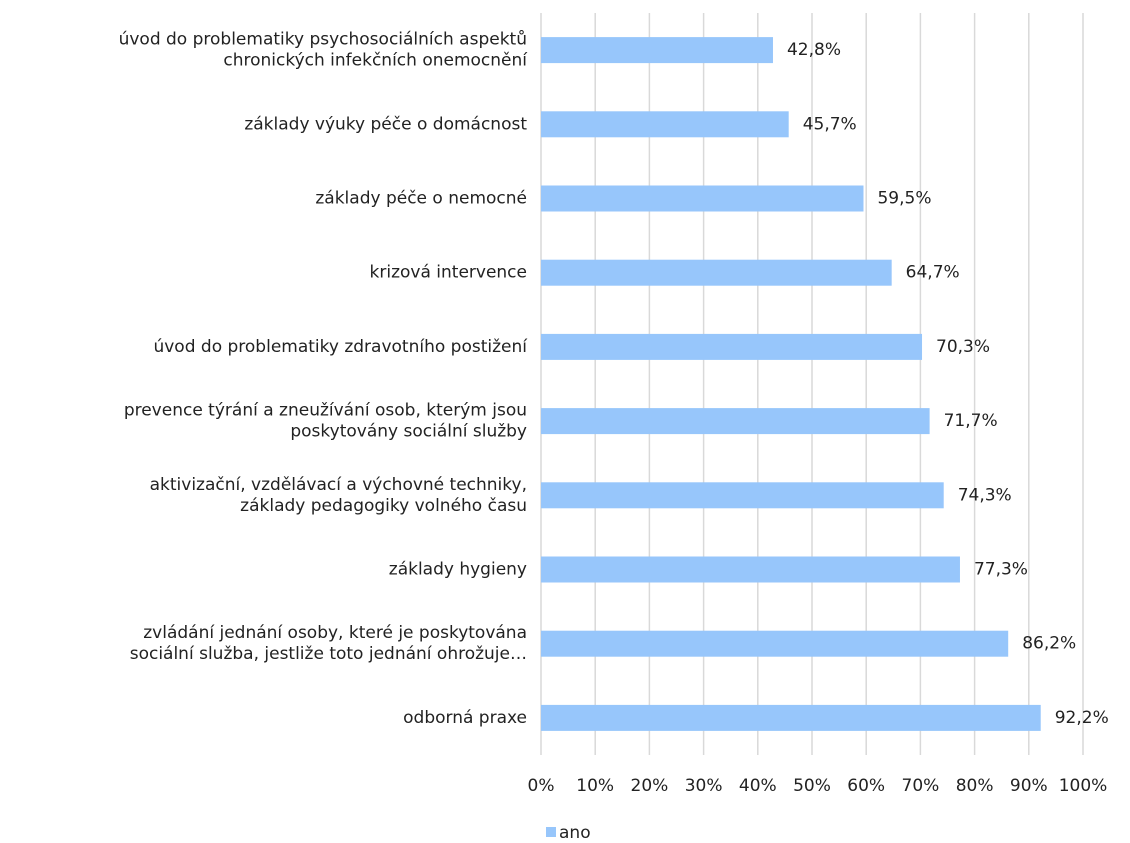  I want to click on x-tick-label: 60%, so click(866, 786).